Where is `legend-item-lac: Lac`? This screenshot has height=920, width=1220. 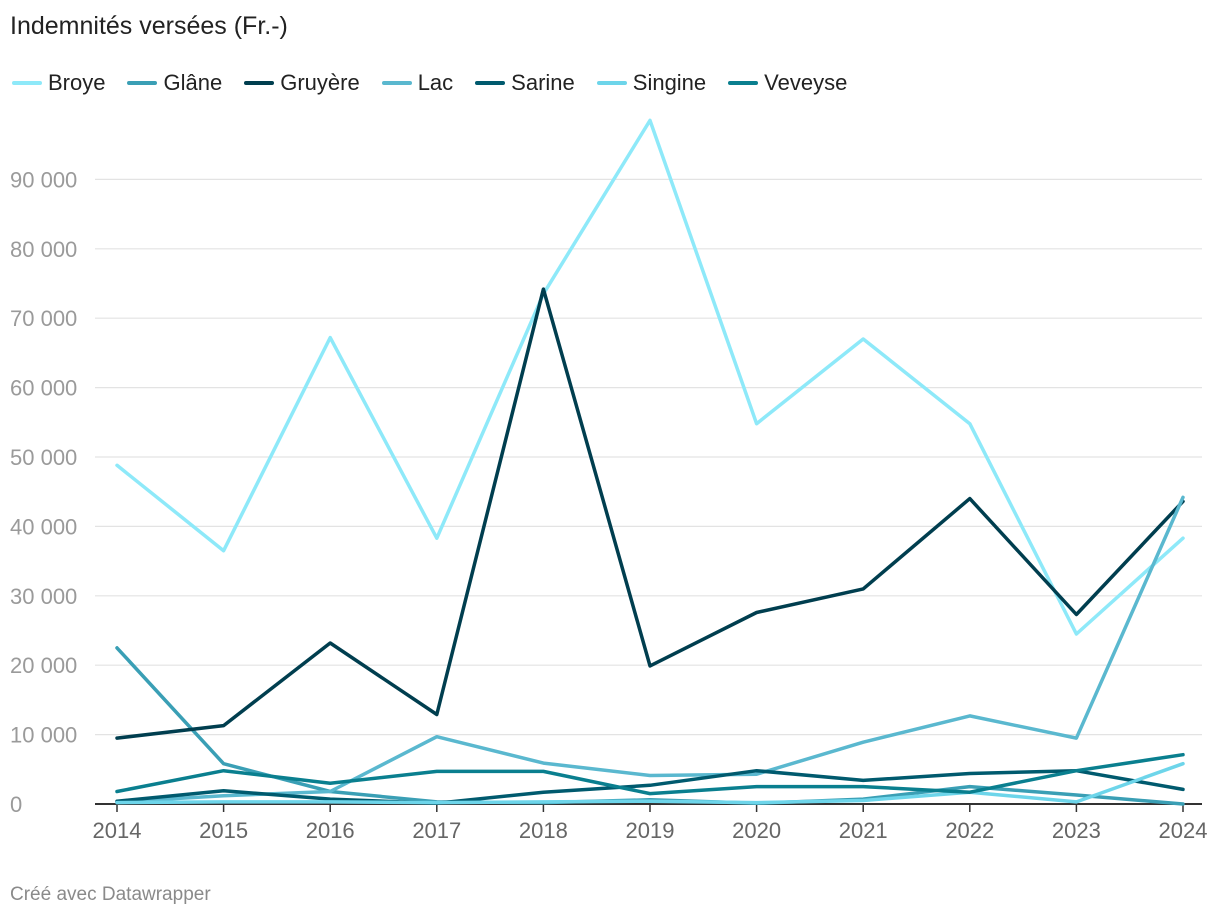
legend-item-lac: Lac is located at coordinates (417, 83).